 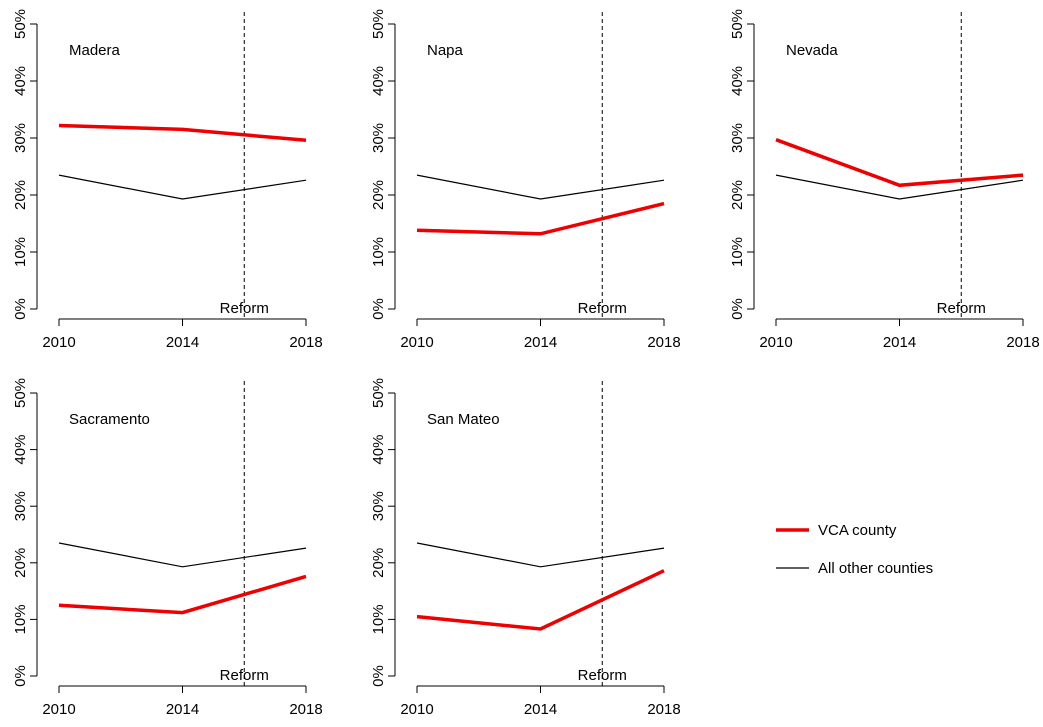 I want to click on panel-title: Nevada, so click(x=812, y=50).